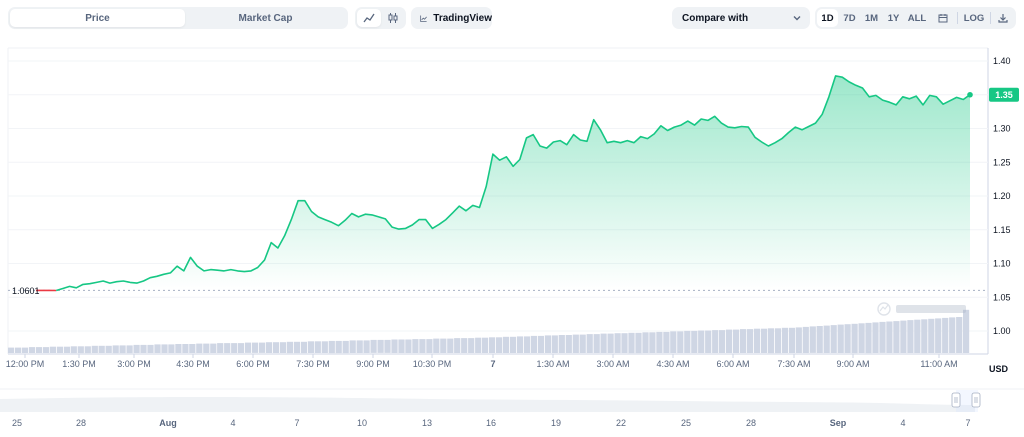  What do you see at coordinates (362, 423) in the screenshot?
I see `navigator-date-label: 10` at bounding box center [362, 423].